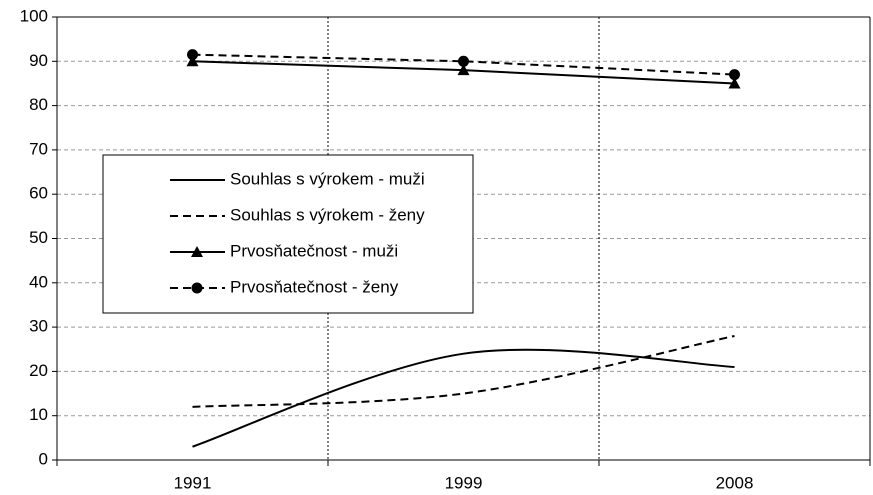  I want to click on legend-label: Souhlas s výrokem - muži, so click(327, 178).